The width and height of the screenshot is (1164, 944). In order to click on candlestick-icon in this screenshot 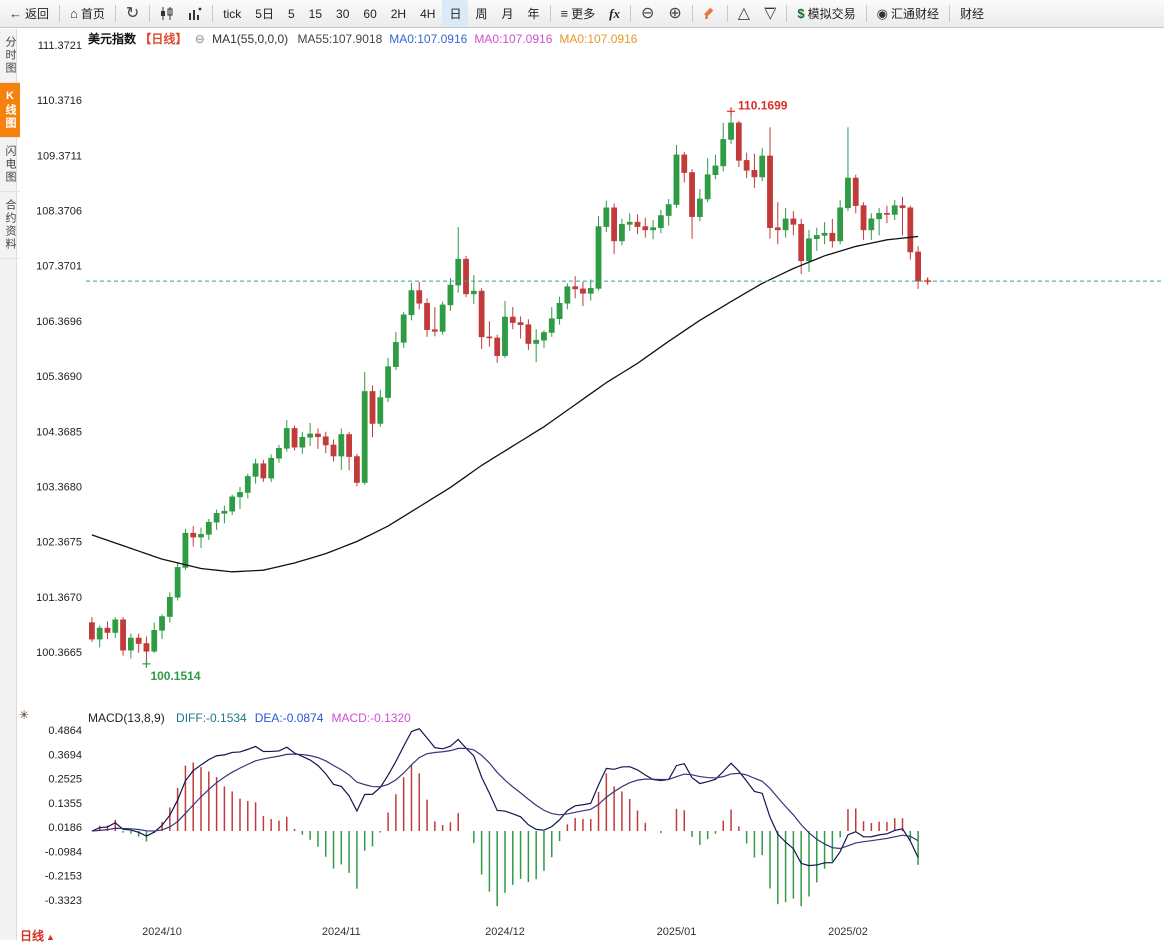, I will do `click(167, 13)`.